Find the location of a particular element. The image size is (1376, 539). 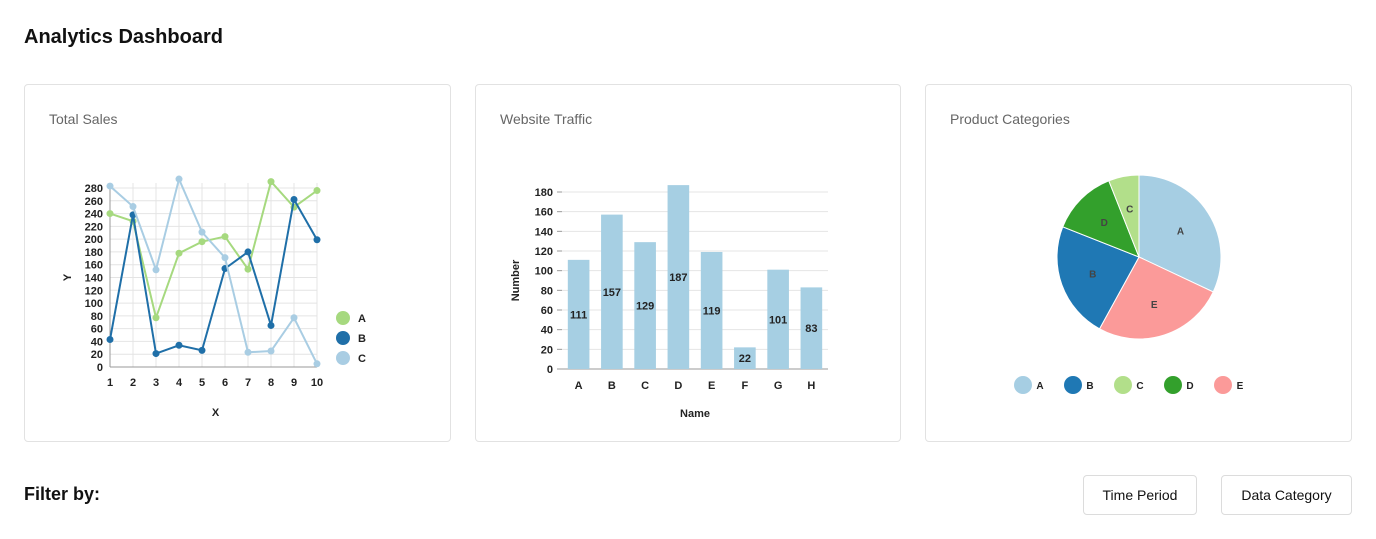

legend-swatch-e is located at coordinates (1223, 385).